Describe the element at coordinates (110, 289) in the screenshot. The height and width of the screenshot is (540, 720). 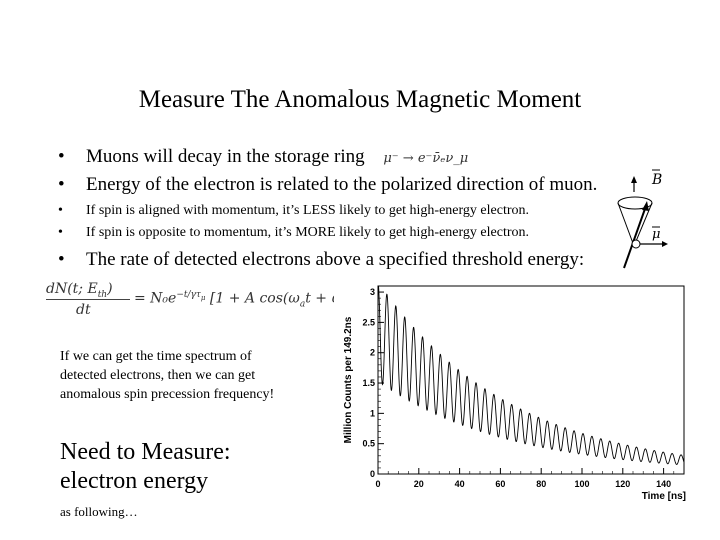
I see `numerator-close: )` at that location.